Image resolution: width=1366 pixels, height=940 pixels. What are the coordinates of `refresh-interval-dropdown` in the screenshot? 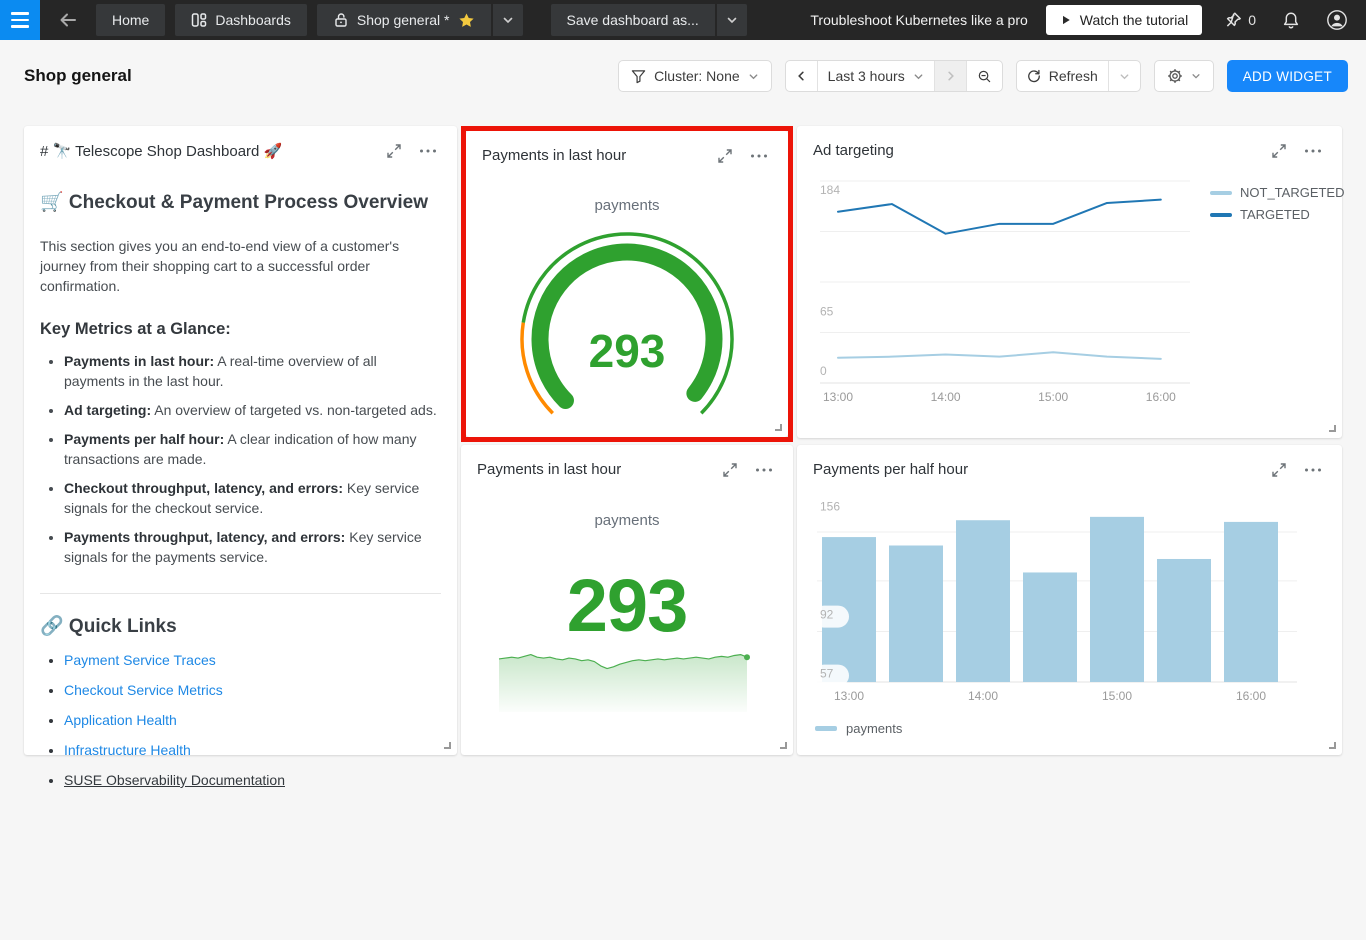 It's located at (1124, 76).